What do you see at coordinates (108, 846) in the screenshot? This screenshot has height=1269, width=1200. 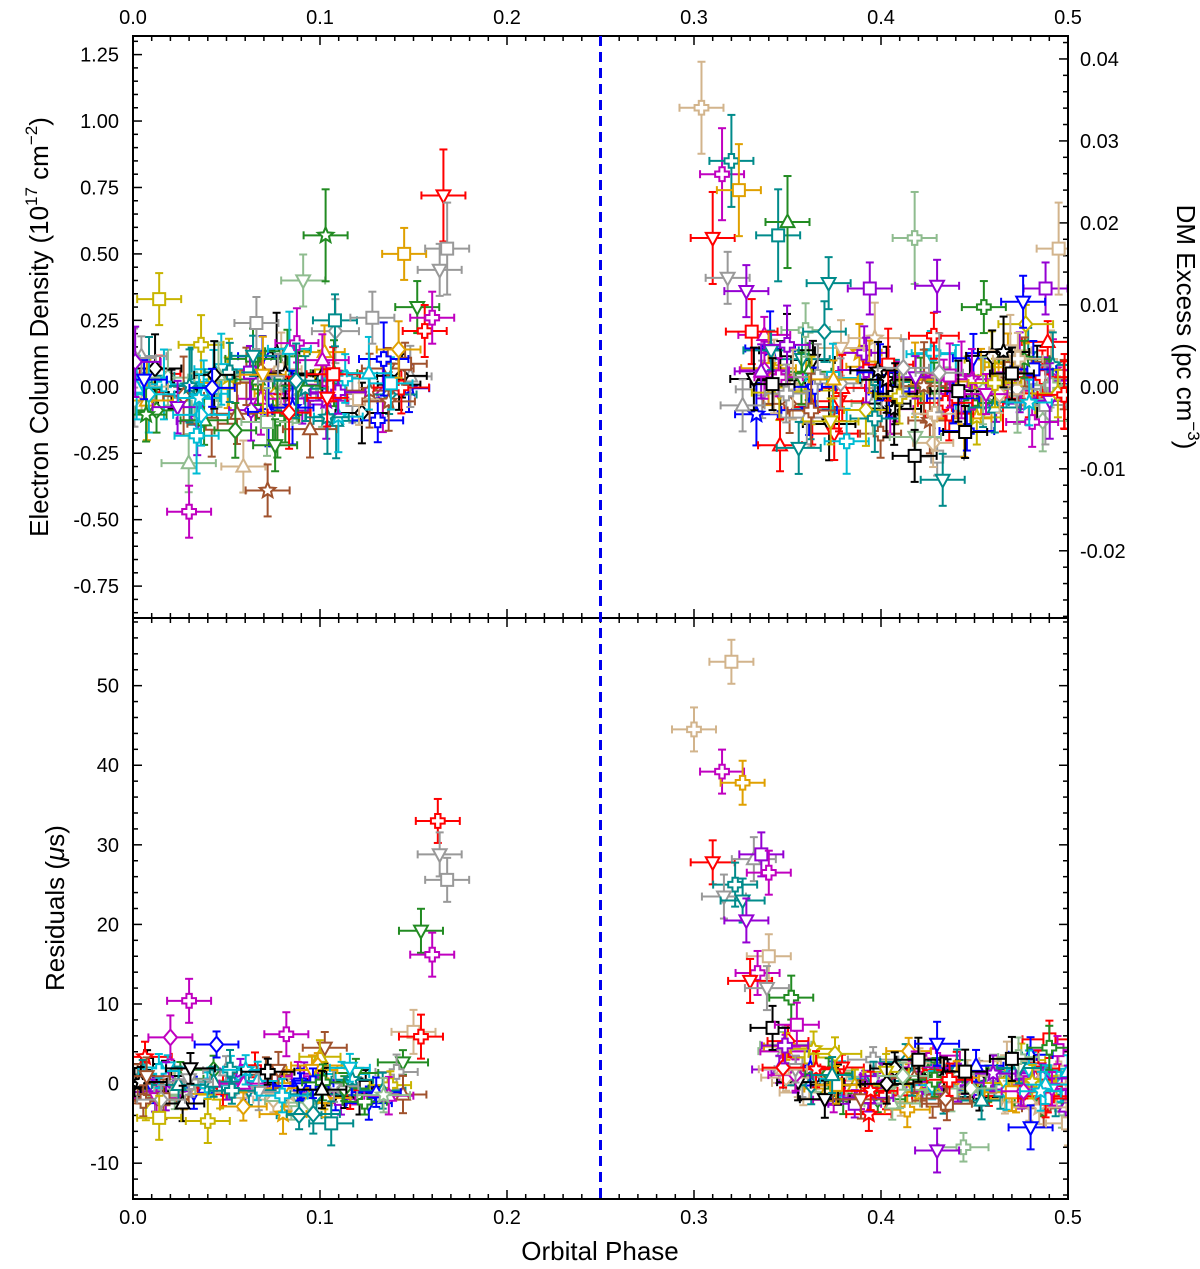 I see `bottom-y-tick-label: 30` at bounding box center [108, 846].